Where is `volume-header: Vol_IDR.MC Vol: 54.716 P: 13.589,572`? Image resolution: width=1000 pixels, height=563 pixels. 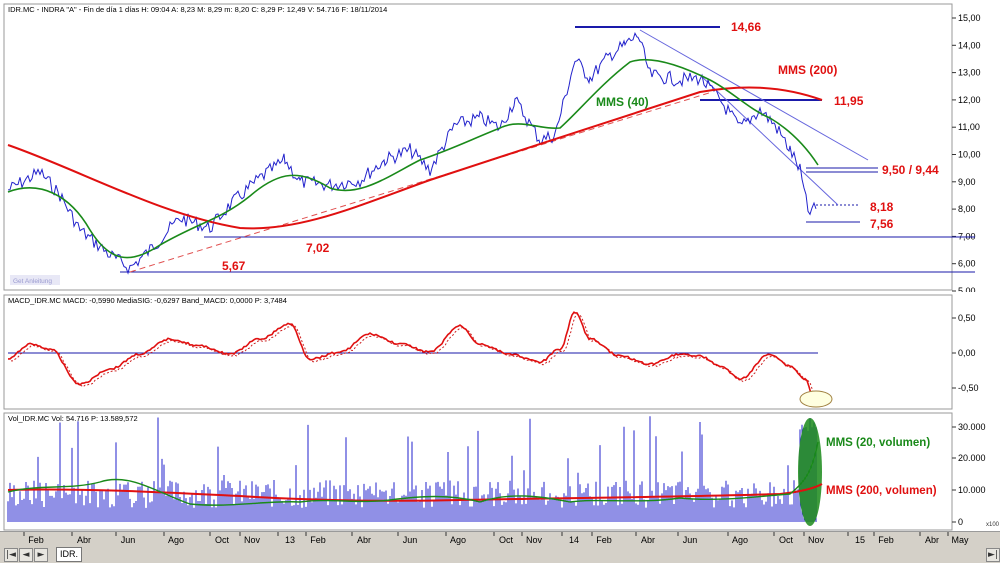
volume-header: Vol_IDR.MC Vol: 54.716 P: 13.589,572 is located at coordinates (73, 418).